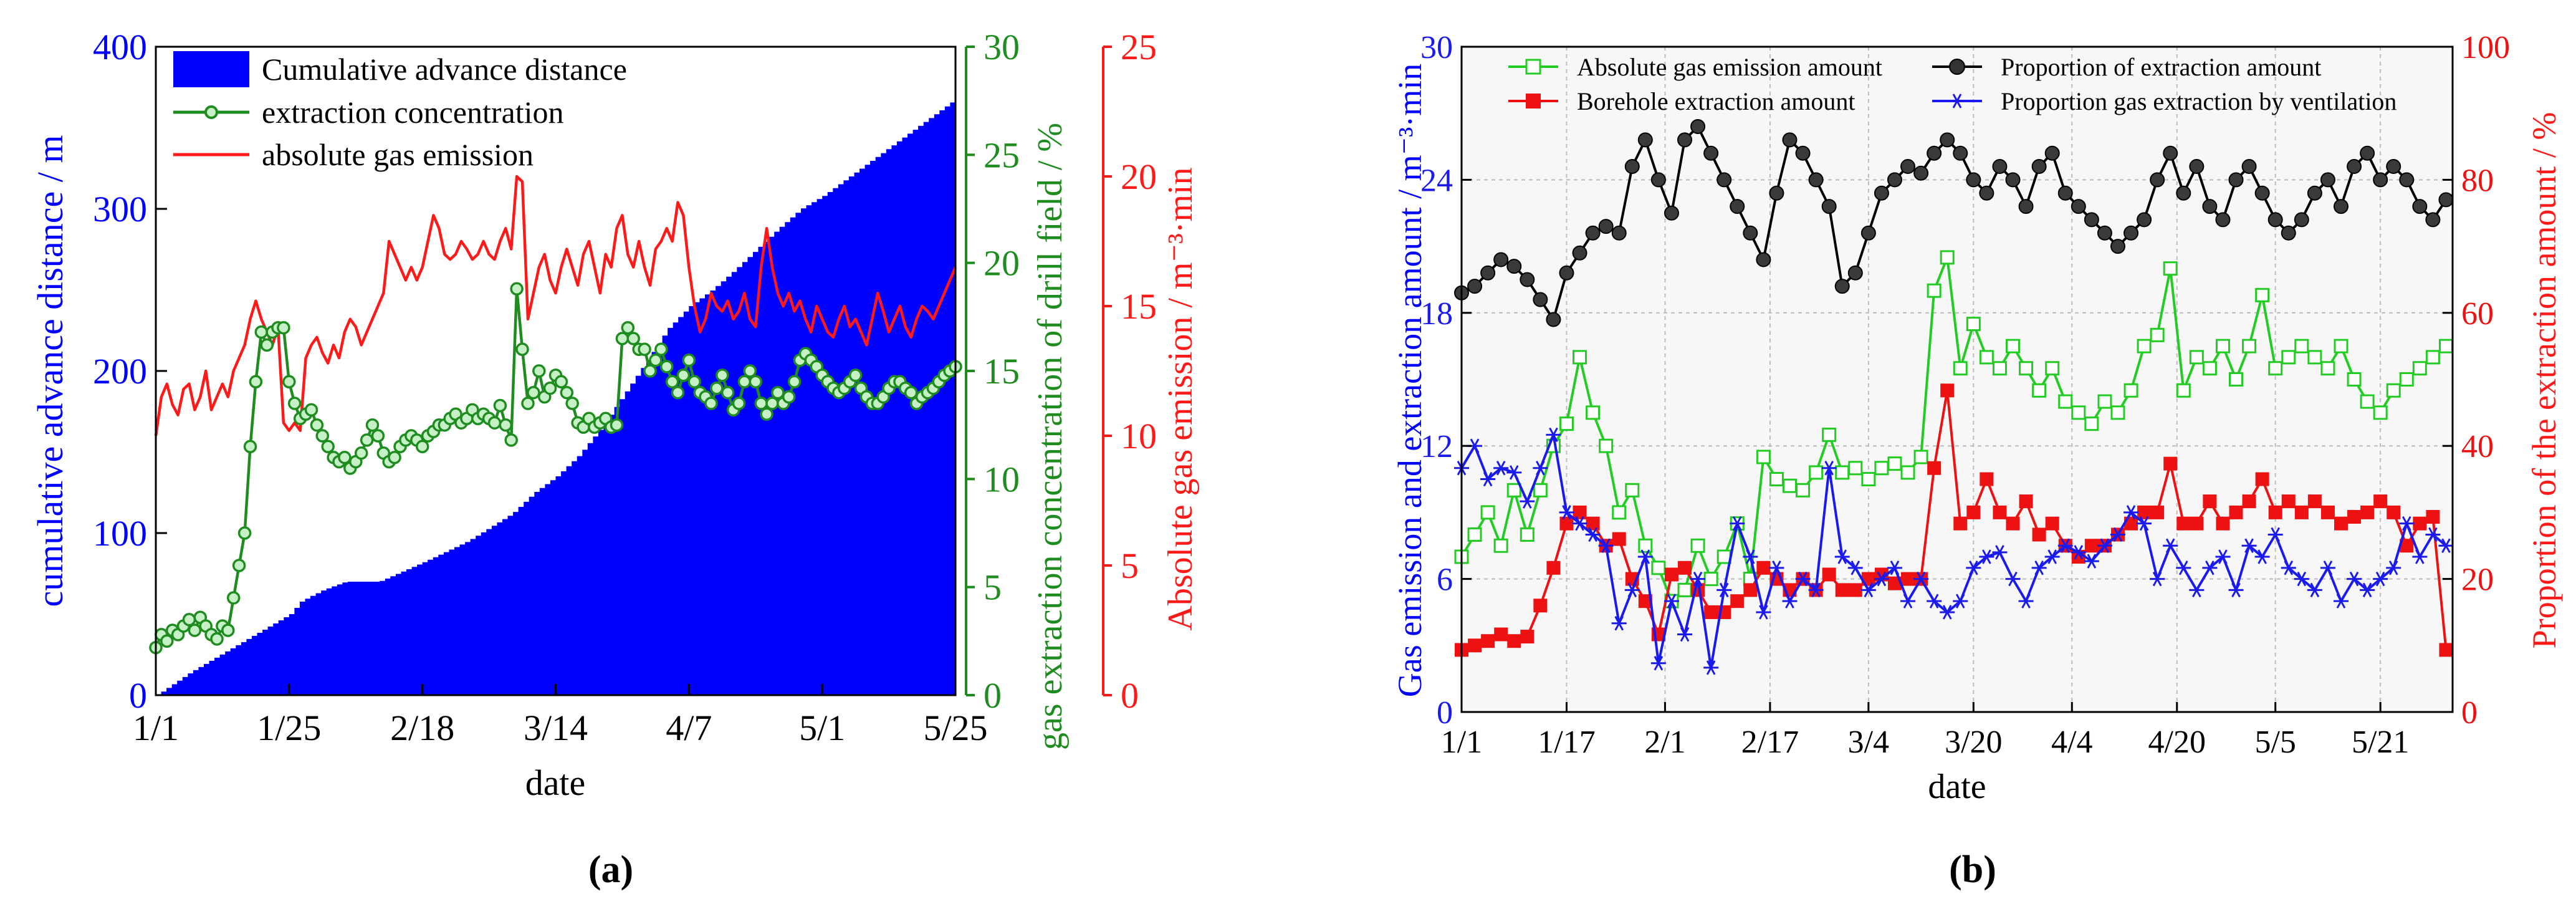 The height and width of the screenshot is (909, 2576). I want to click on x-tick-label-b: 5/5, so click(2275, 742).